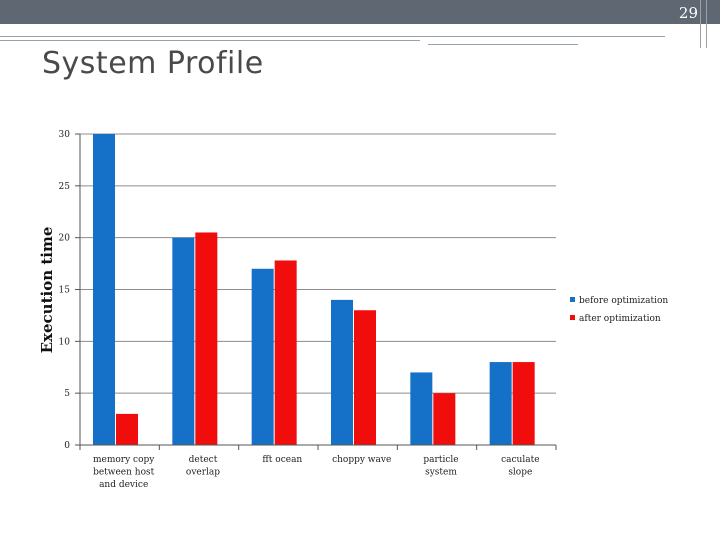 Image resolution: width=720 pixels, height=540 pixels. I want to click on x-tick-label: particle system, so click(440, 466).